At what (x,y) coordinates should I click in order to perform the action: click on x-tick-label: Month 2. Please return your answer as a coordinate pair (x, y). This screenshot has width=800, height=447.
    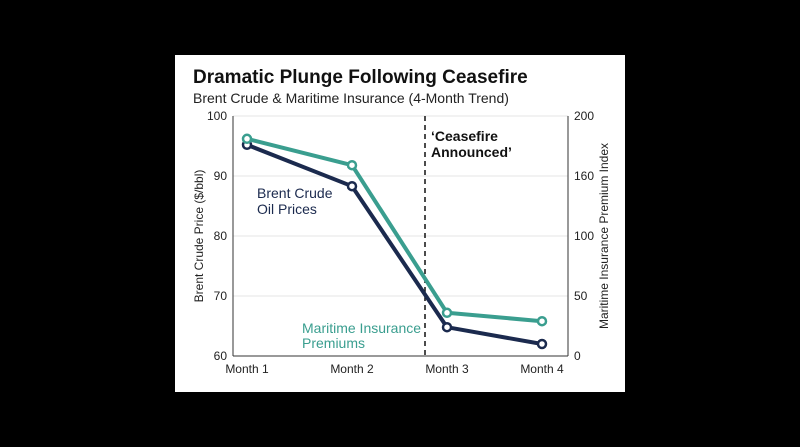
    Looking at the image, I should click on (352, 369).